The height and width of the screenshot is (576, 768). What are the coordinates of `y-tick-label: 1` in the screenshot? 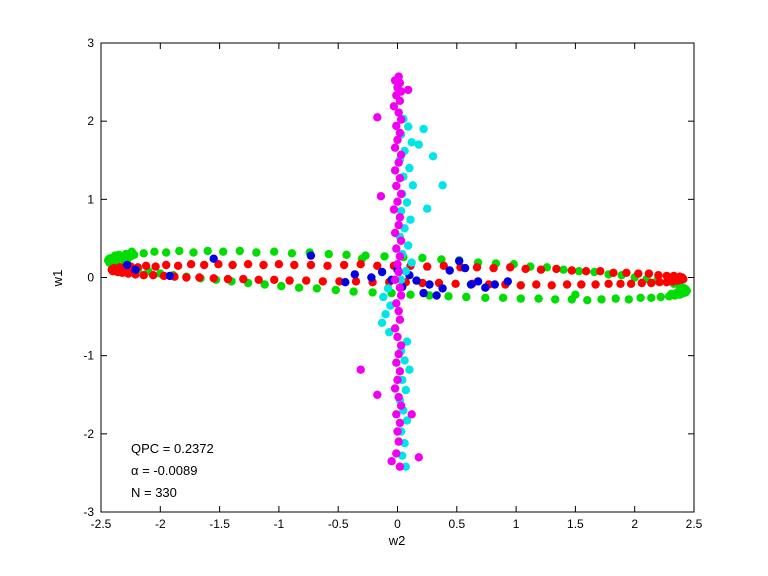 It's located at (90, 199).